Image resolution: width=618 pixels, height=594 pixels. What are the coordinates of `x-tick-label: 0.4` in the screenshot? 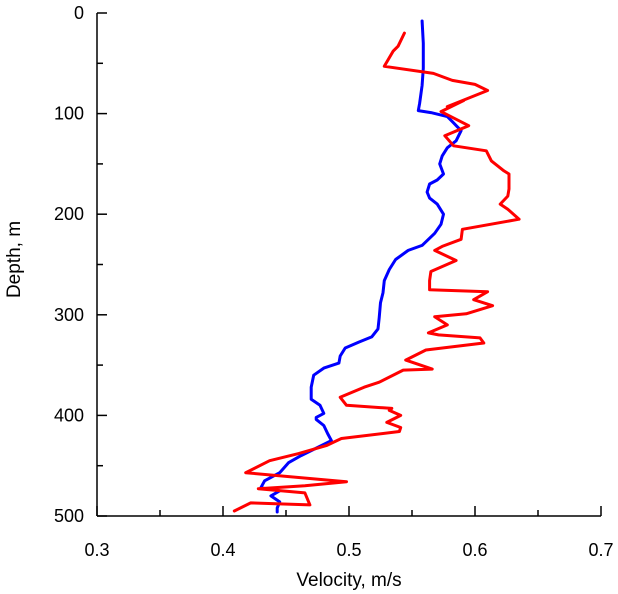 It's located at (222, 550).